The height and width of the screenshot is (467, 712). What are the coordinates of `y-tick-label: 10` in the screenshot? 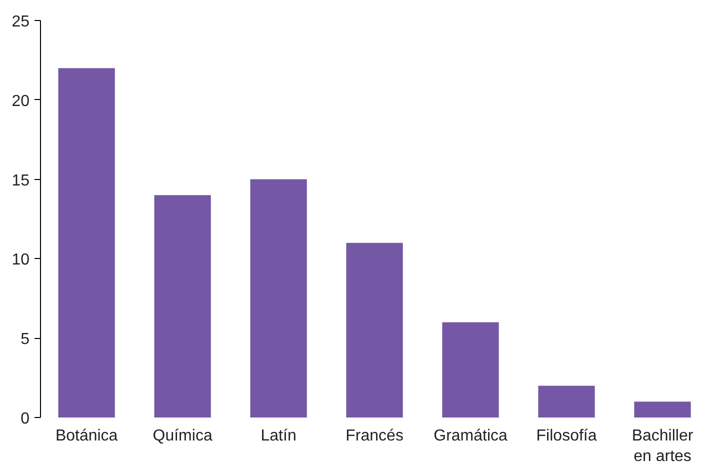 It's located at (21, 260).